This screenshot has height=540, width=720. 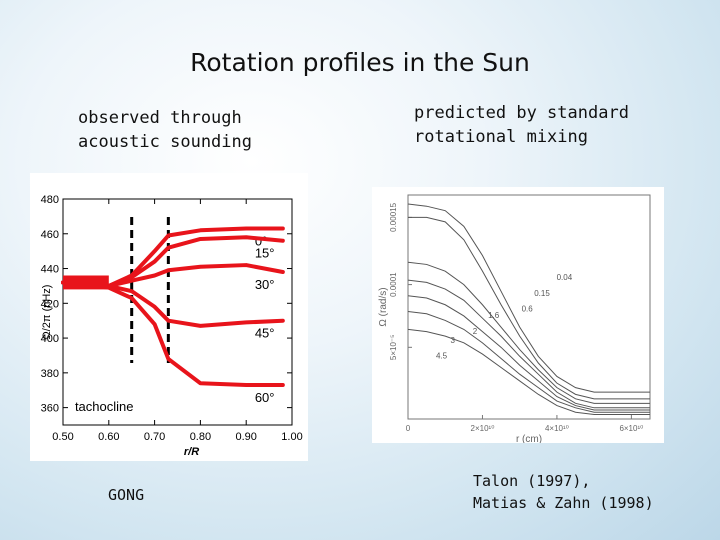 What do you see at coordinates (393, 216) in the screenshot?
I see `y-tick-label: 0.00015` at bounding box center [393, 216].